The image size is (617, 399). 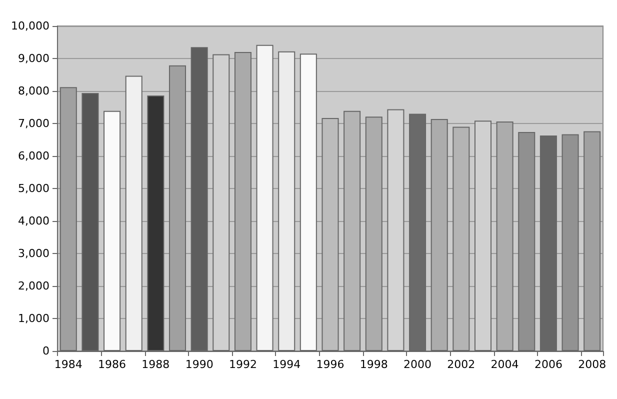 What do you see at coordinates (68, 364) in the screenshot?
I see `x-tick-label: 1984` at bounding box center [68, 364].